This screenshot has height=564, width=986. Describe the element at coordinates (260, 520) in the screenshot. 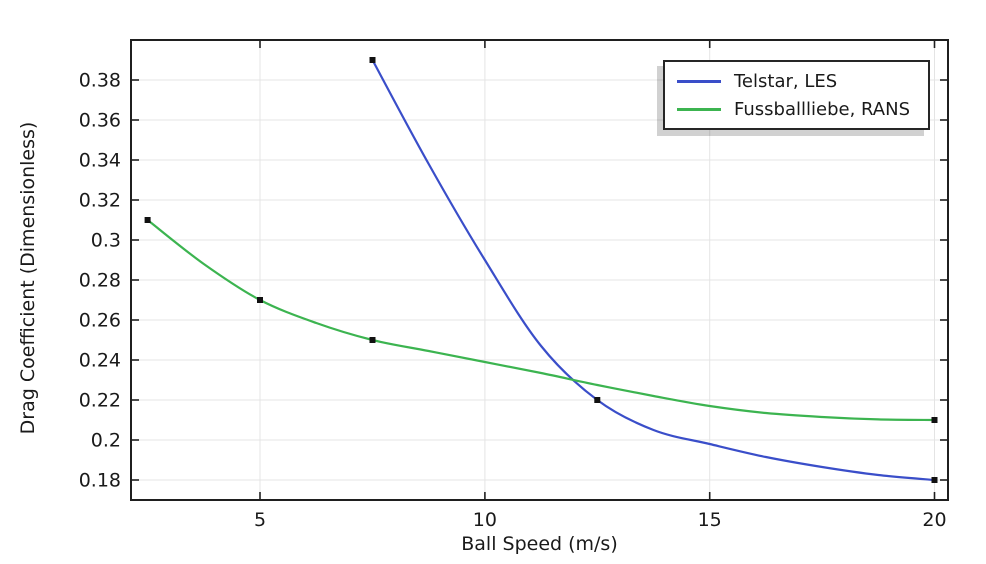

I see `x-tick-label: 5` at that location.